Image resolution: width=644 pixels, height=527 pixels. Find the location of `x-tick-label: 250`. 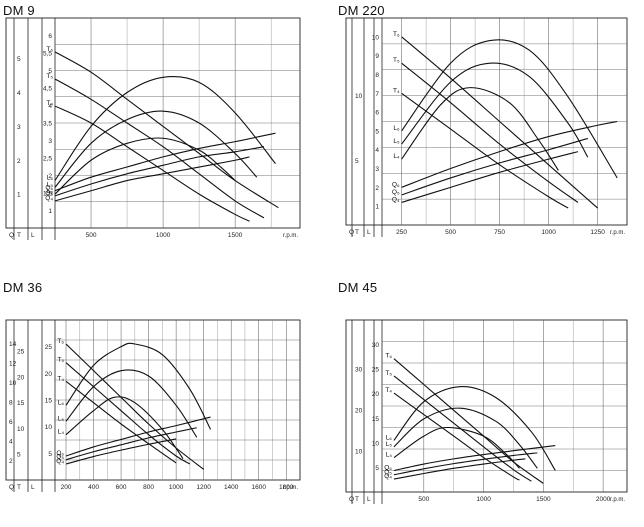

x-tick-label: 250 is located at coordinates (401, 232).